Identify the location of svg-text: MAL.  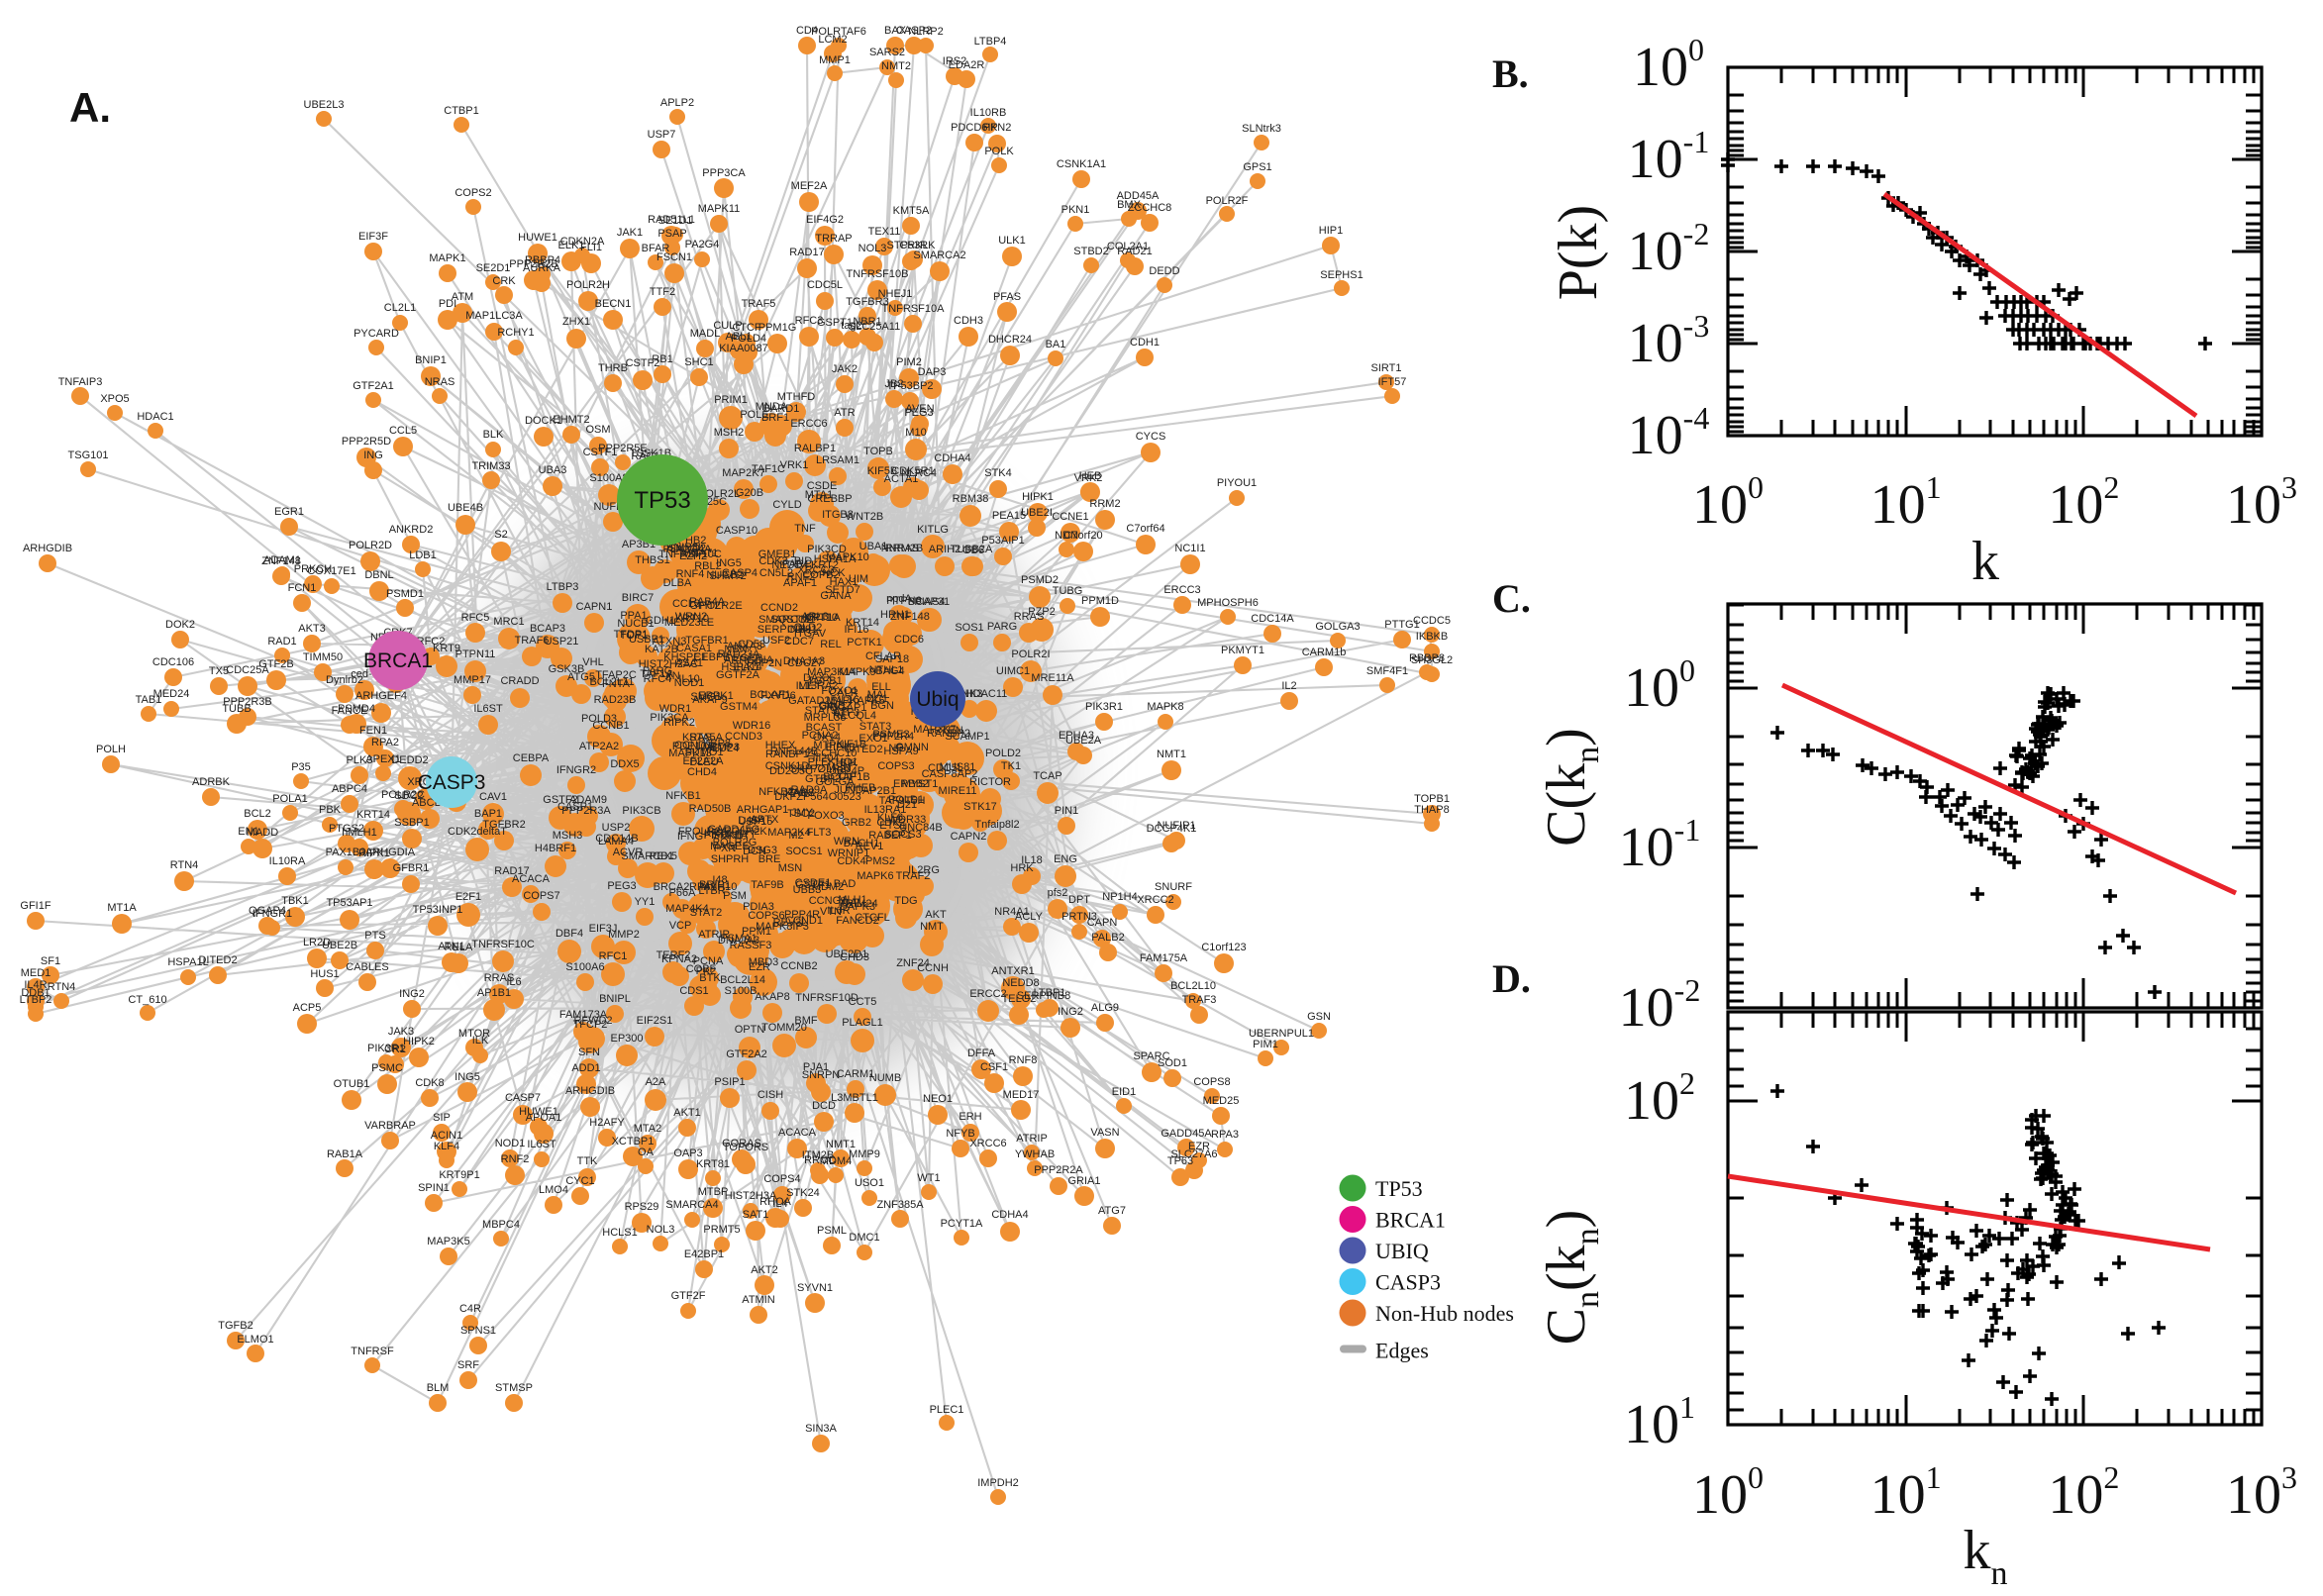
(878, 695).